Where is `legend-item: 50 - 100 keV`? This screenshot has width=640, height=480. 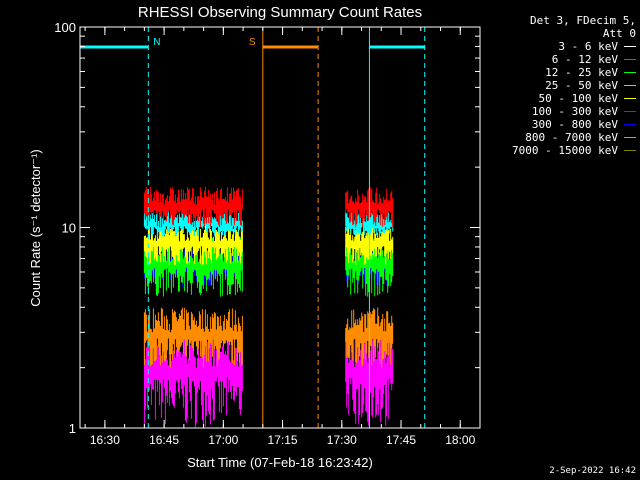 legend-item: 50 - 100 keV is located at coordinates (558, 98).